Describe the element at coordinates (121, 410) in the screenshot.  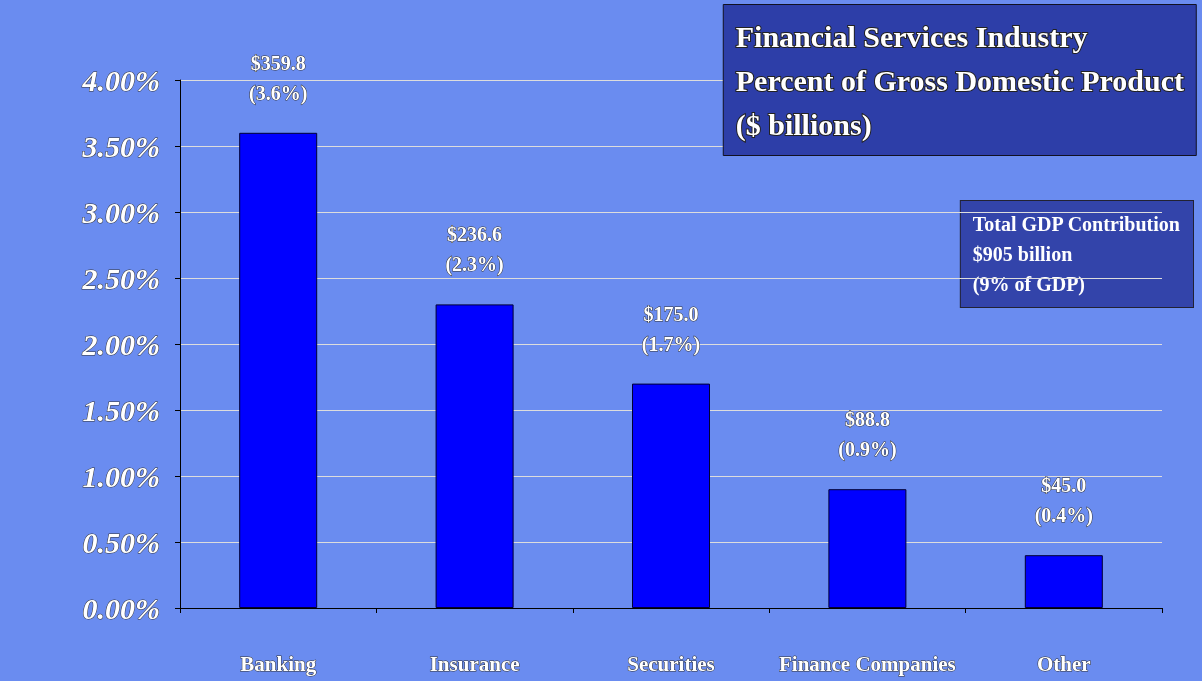
I see `y-tick-label: 1.50%` at that location.